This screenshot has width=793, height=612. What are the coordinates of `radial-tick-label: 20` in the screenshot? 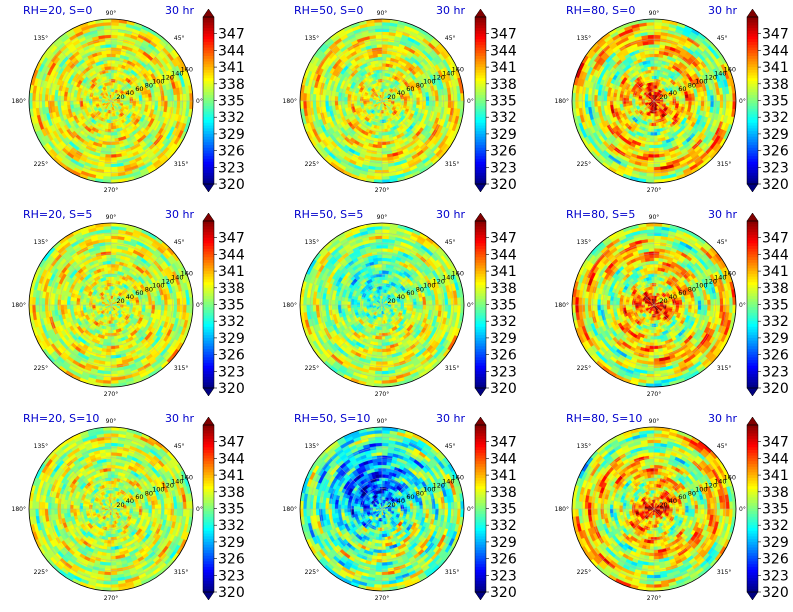 It's located at (120, 97).